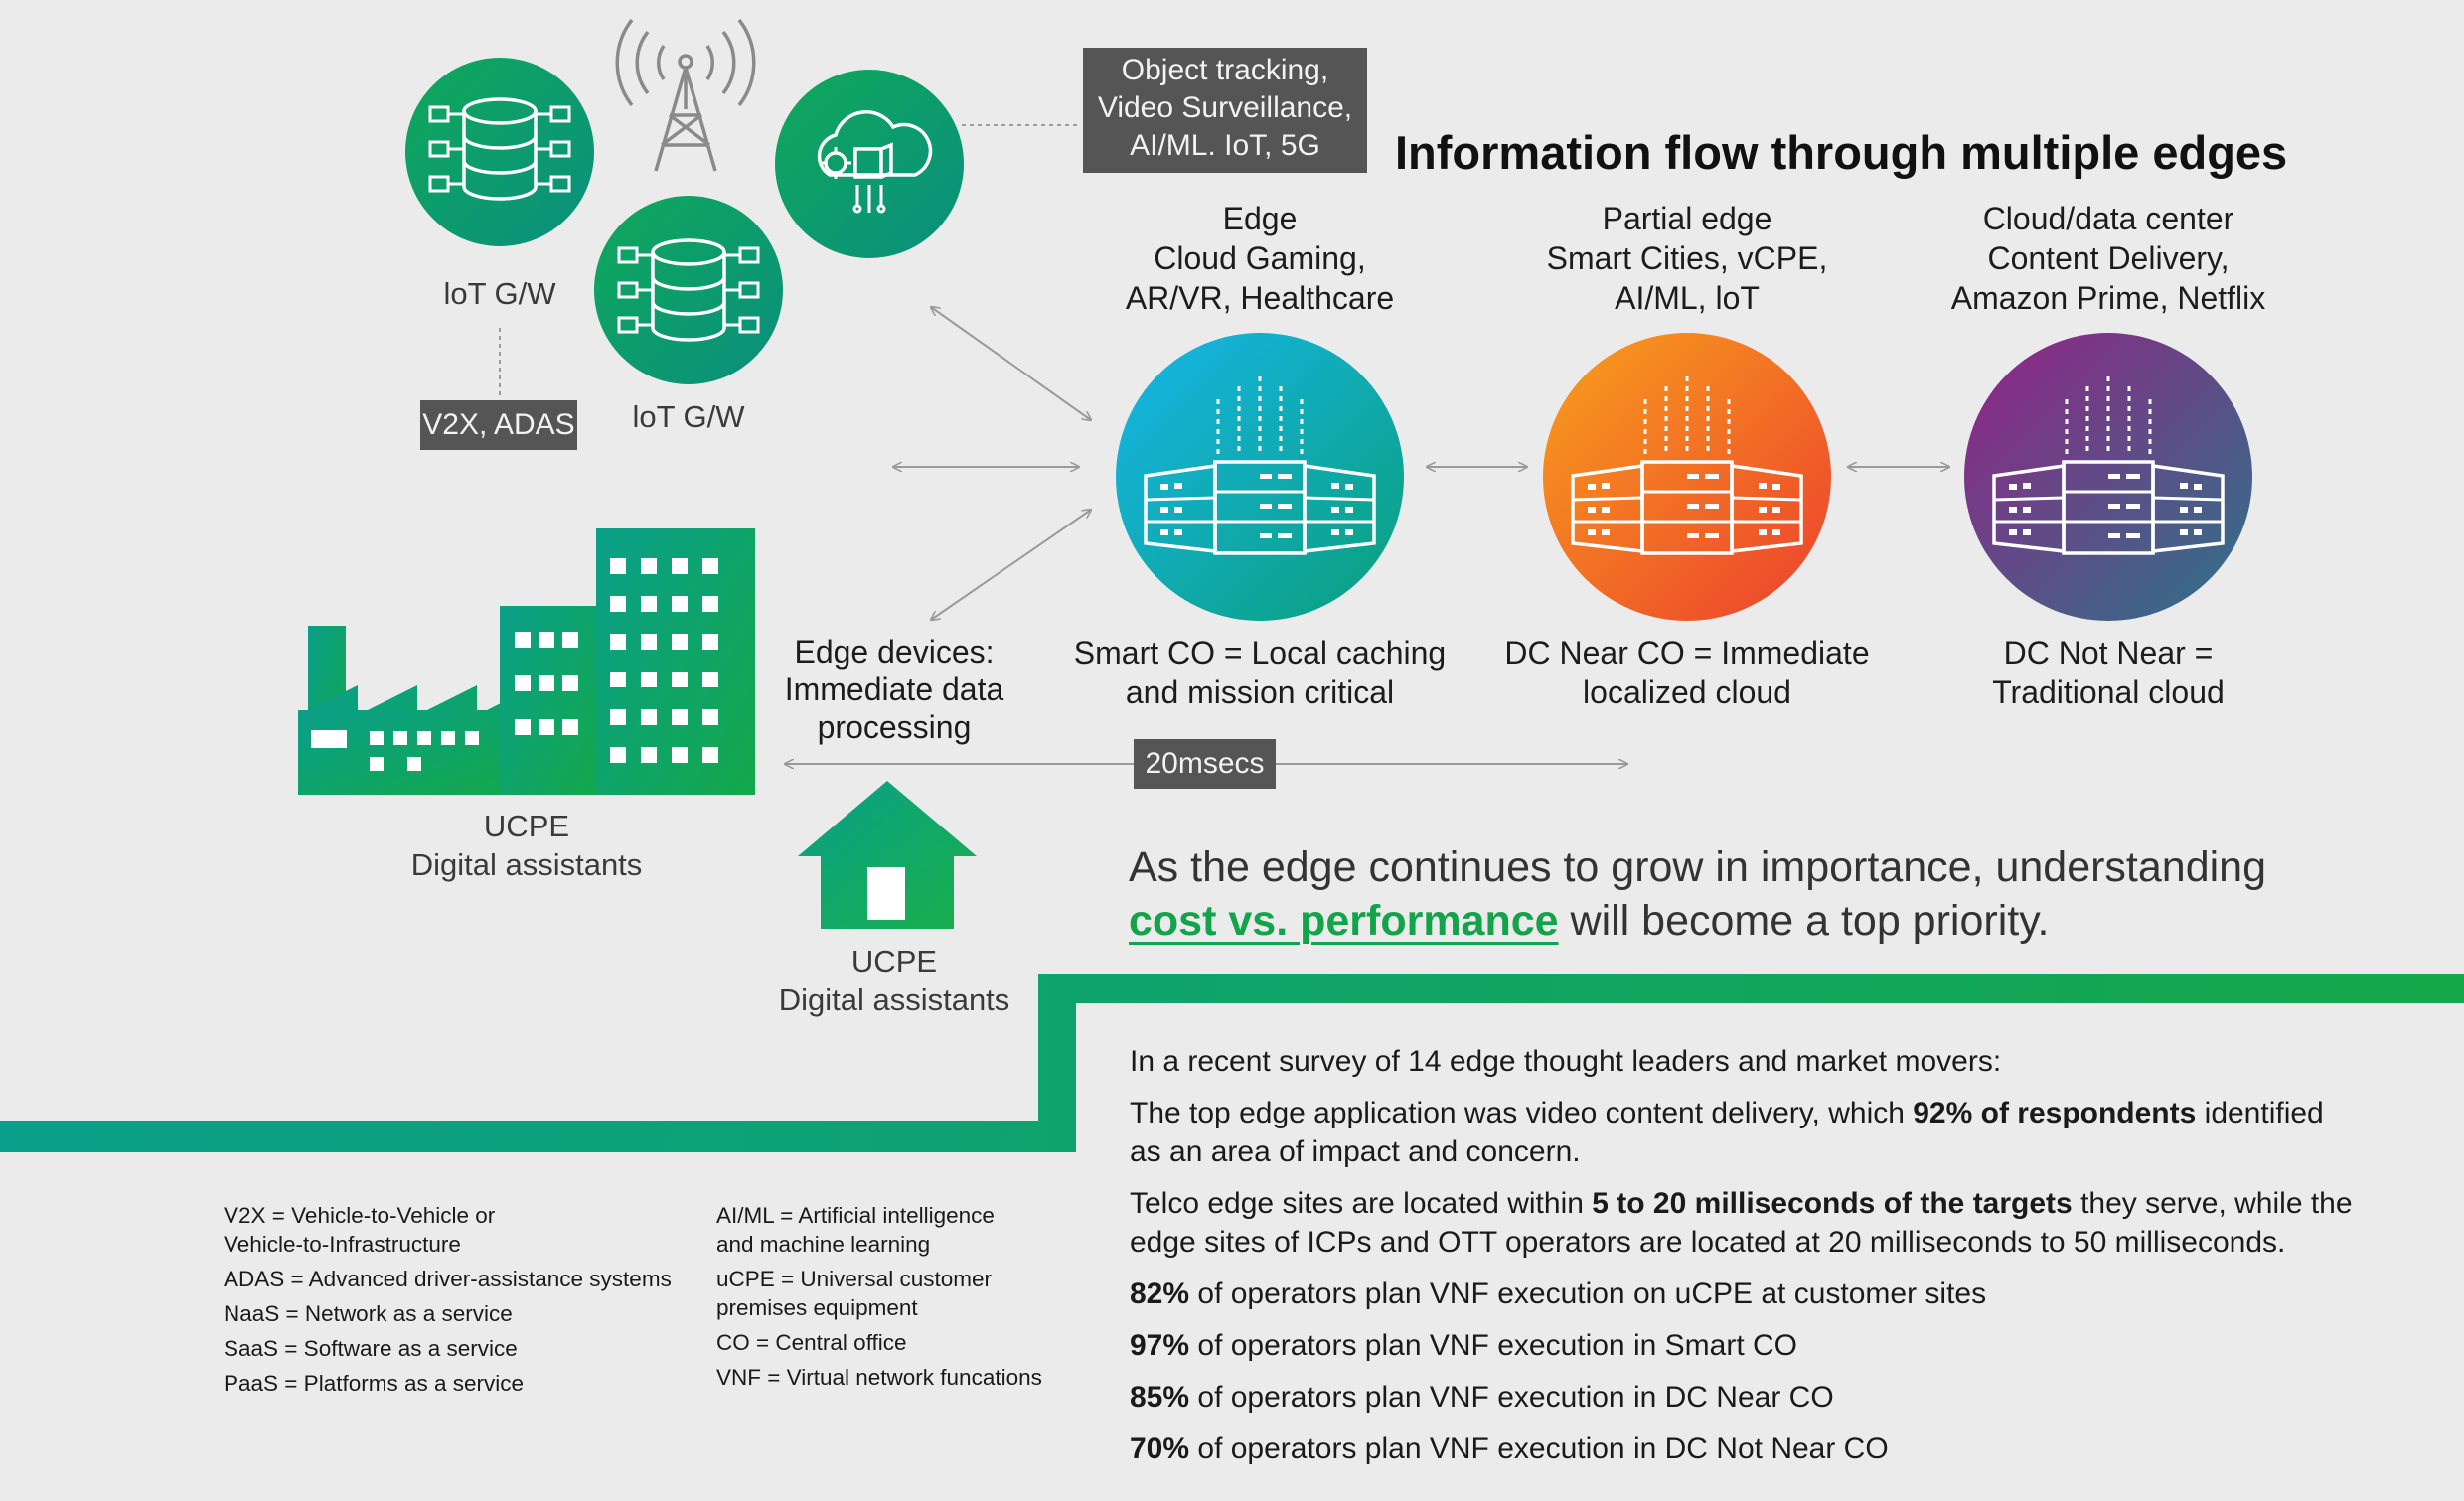  I want to click on glossary-item: CO = Central office, so click(811, 1342).